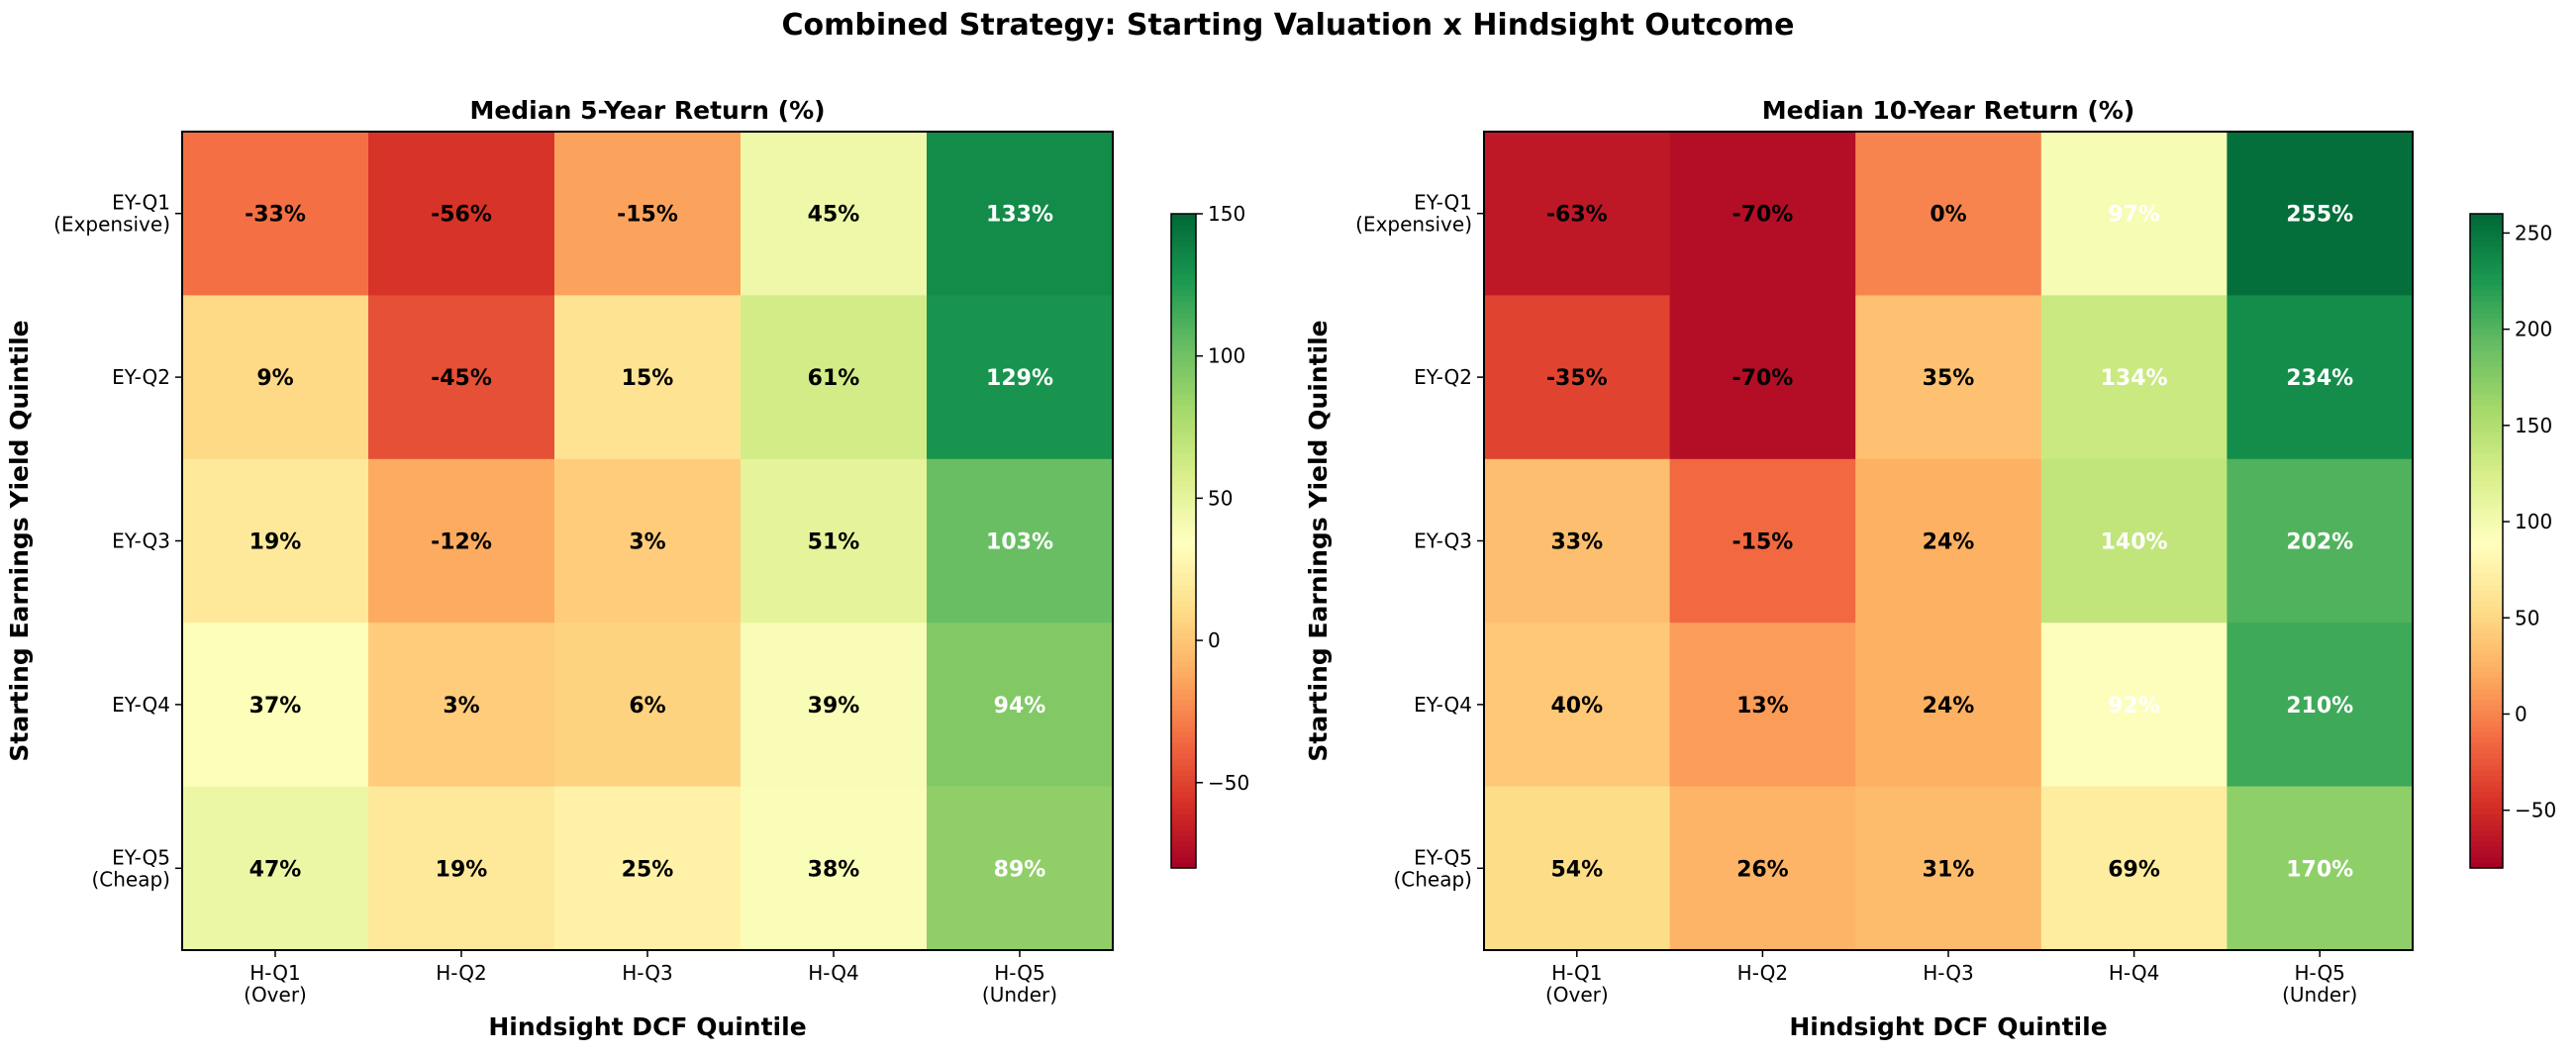  What do you see at coordinates (1227, 356) in the screenshot?
I see `colorbar-tick-label: 100` at bounding box center [1227, 356].